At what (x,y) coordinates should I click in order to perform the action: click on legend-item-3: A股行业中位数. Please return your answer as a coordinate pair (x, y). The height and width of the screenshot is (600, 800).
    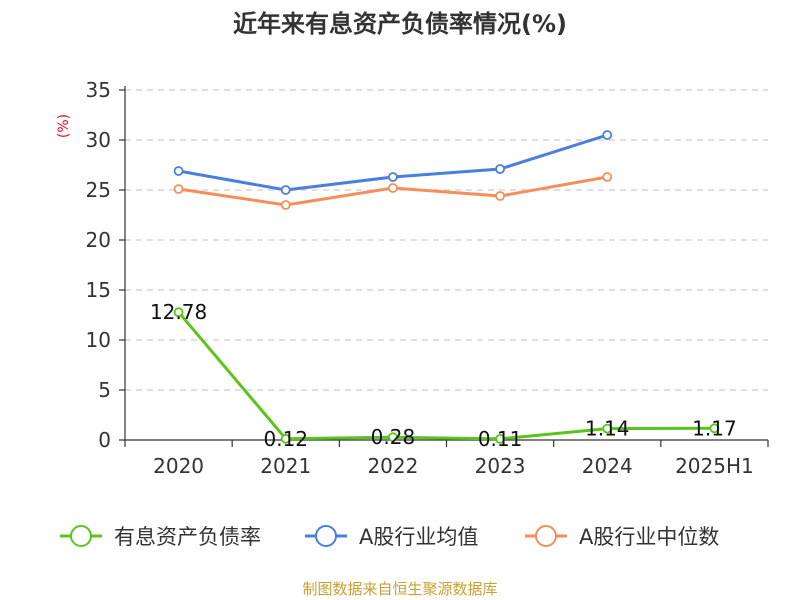
    Looking at the image, I should click on (622, 537).